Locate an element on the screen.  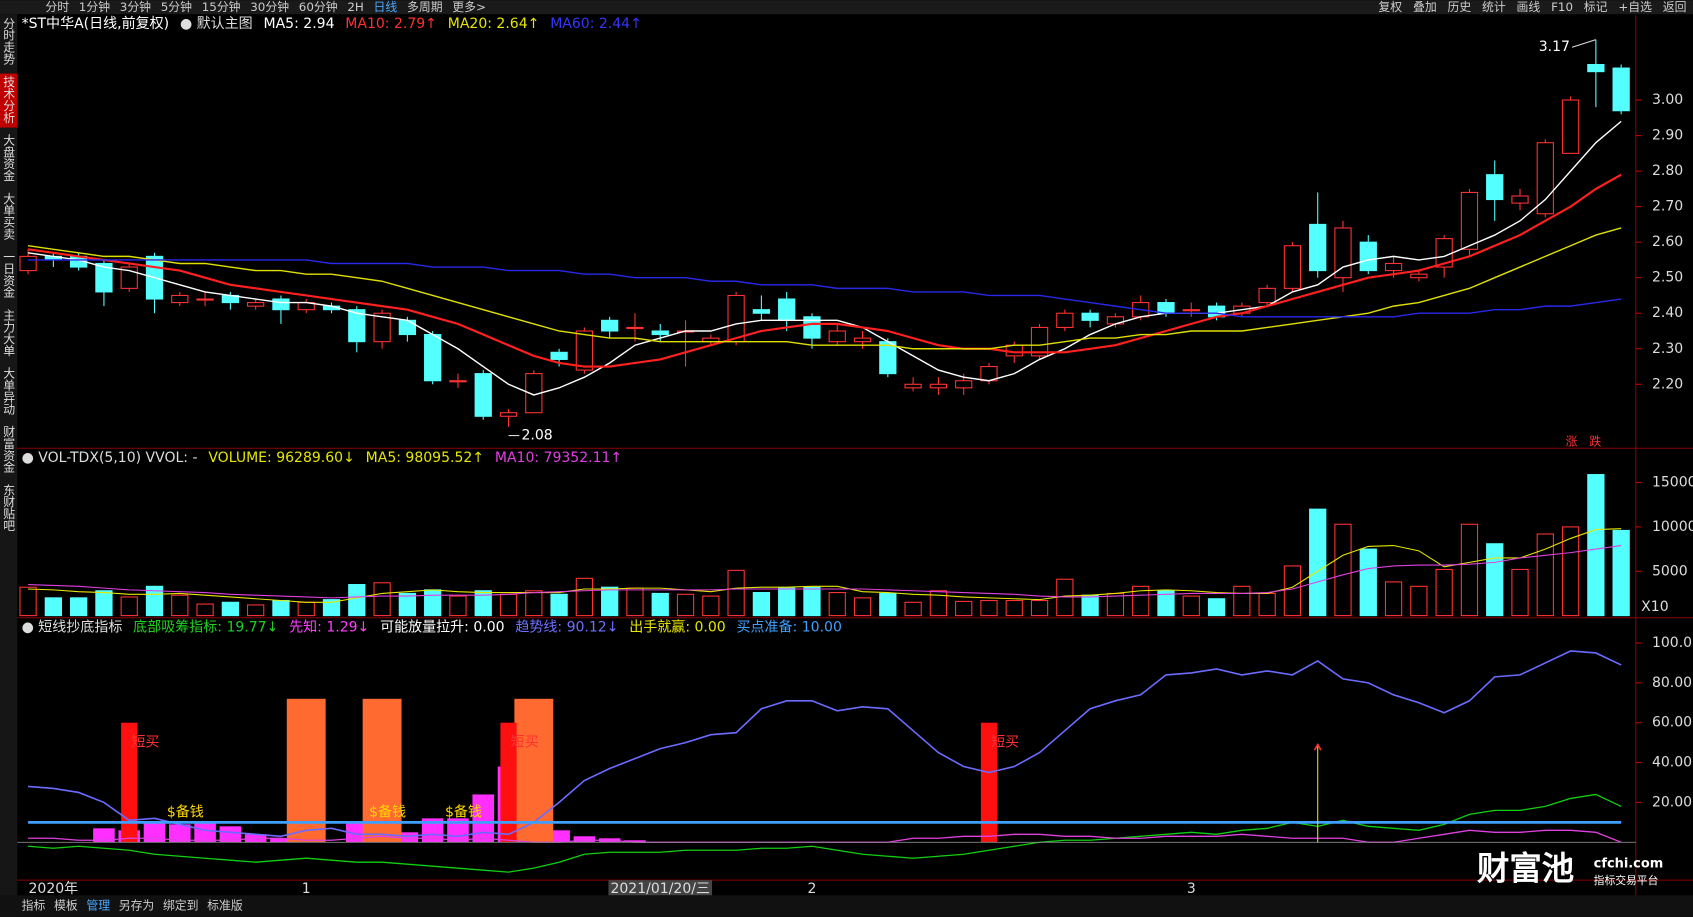
bottom-toolbar-item: 管理 is located at coordinates (98, 906).